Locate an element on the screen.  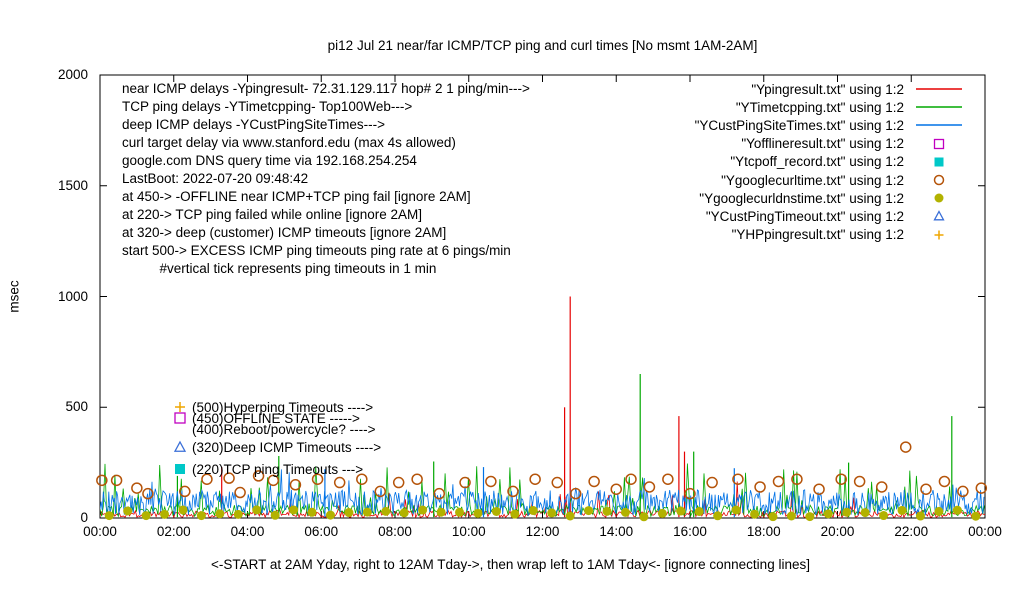
level-marker-spacer is located at coordinates (180, 429).